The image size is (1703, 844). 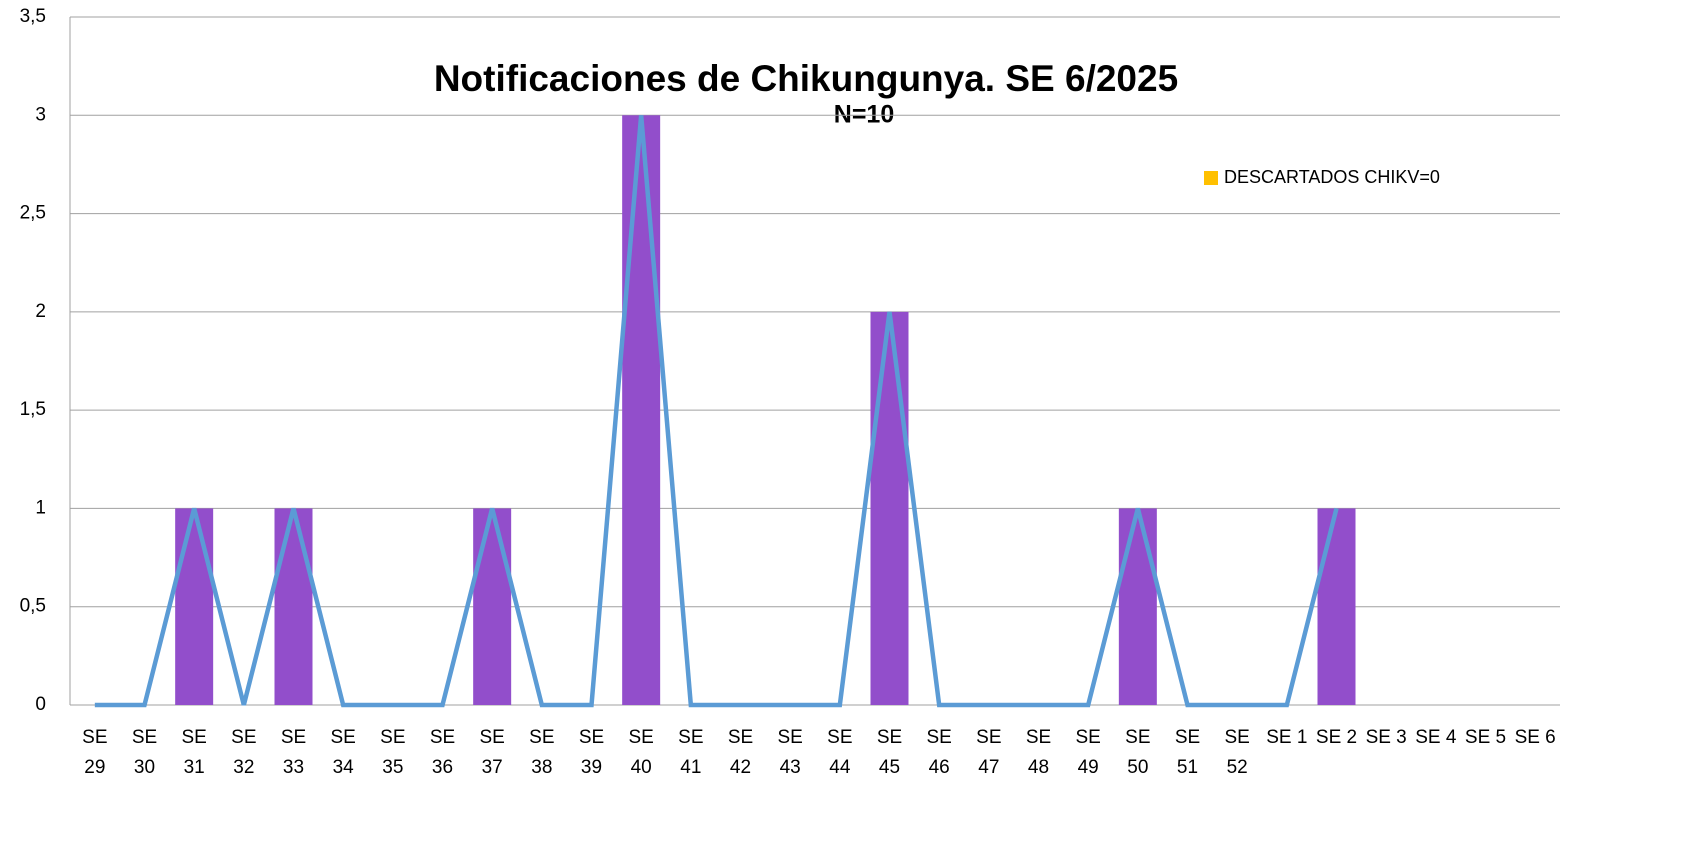 I want to click on x-tick-label: SE 41, so click(x=690, y=752).